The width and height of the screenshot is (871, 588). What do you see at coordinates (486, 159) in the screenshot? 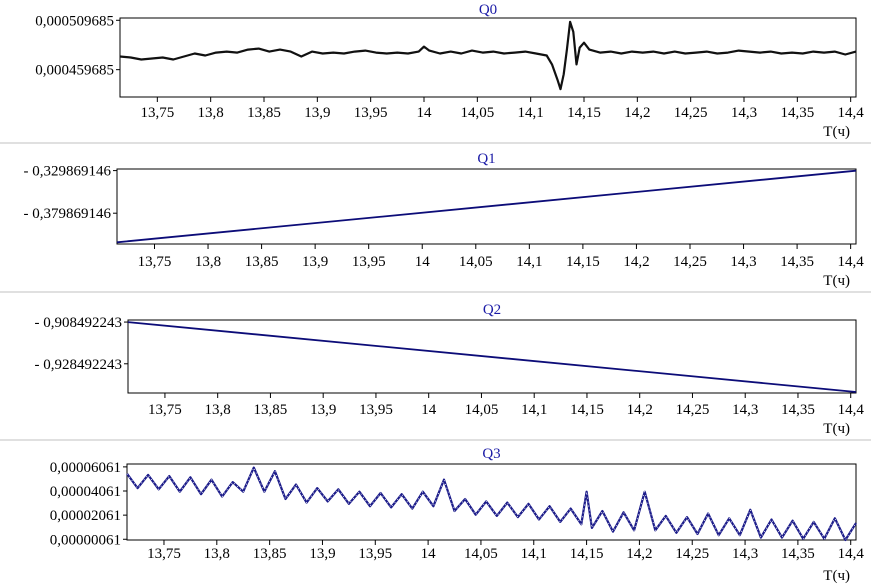
I see `chart-title: Q1` at bounding box center [486, 159].